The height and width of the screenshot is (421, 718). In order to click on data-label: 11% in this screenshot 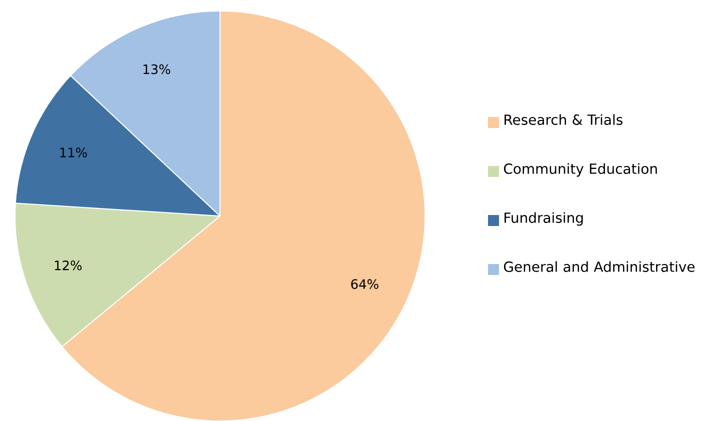, I will do `click(73, 152)`.